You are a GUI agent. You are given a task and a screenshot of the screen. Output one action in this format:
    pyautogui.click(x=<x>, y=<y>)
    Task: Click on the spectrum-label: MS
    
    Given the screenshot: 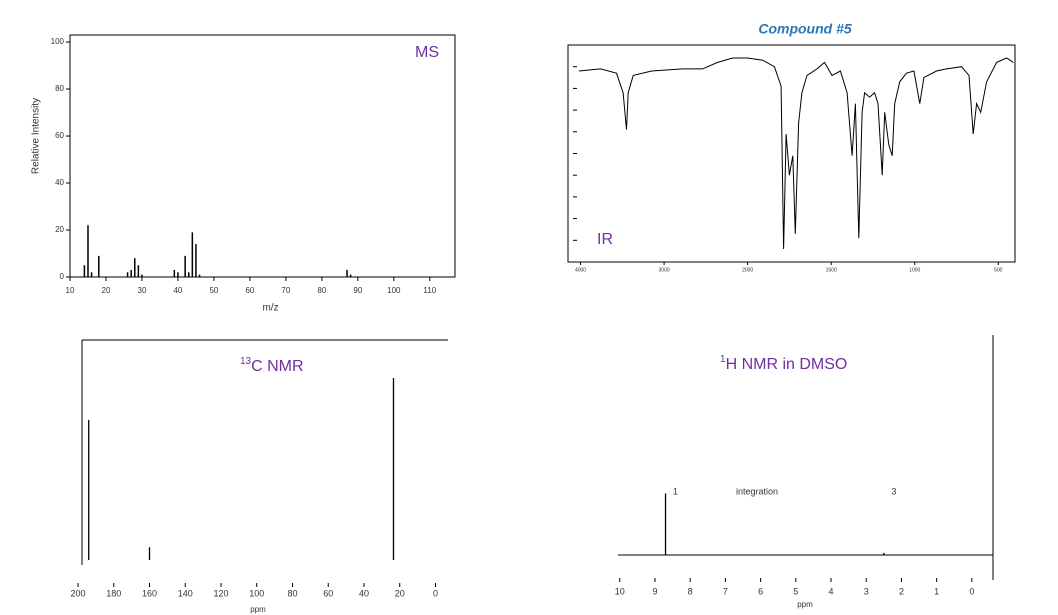 What is the action you would take?
    pyautogui.click(x=427, y=52)
    